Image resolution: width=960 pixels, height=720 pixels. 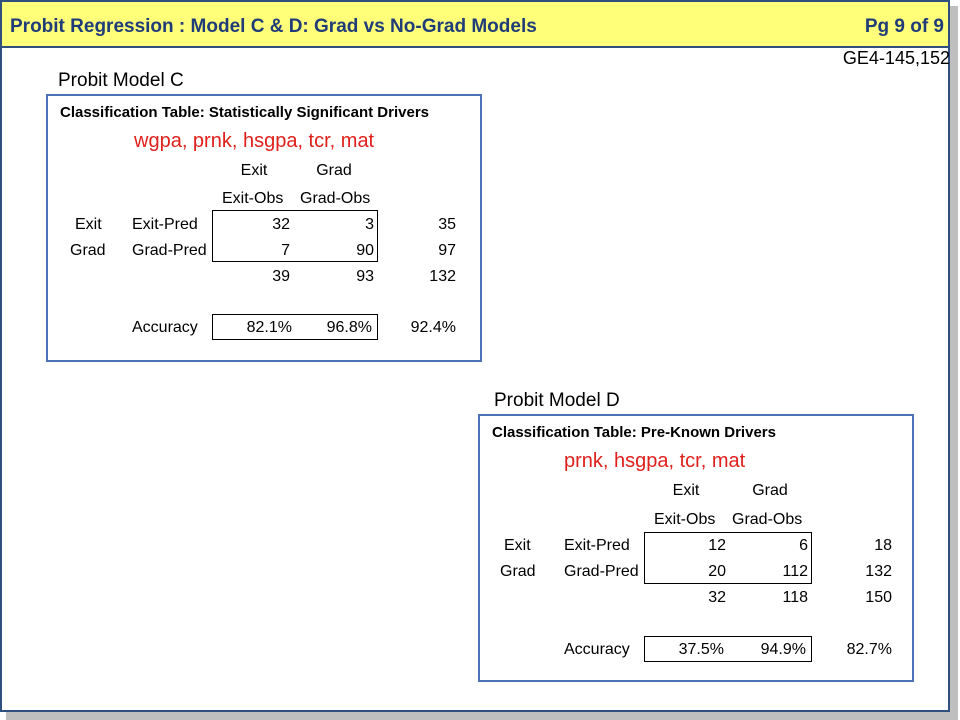 I want to click on model-d-row-total: 132, so click(x=878, y=571).